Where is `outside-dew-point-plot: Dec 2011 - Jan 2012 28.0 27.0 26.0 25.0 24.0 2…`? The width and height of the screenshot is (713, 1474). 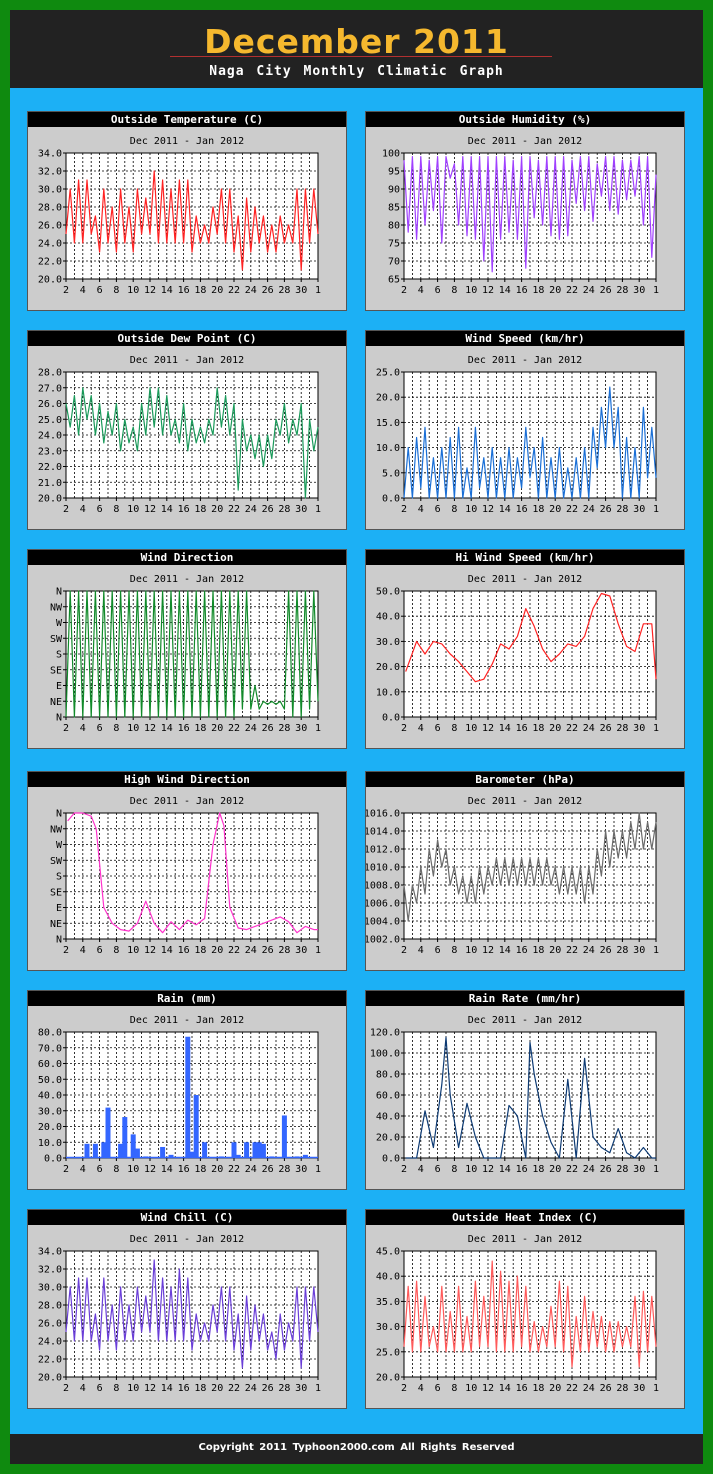
outside-dew-point-plot: Dec 2011 - Jan 2012 28.0 27.0 26.0 25.0 24.0 2… is located at coordinates (179, 435).